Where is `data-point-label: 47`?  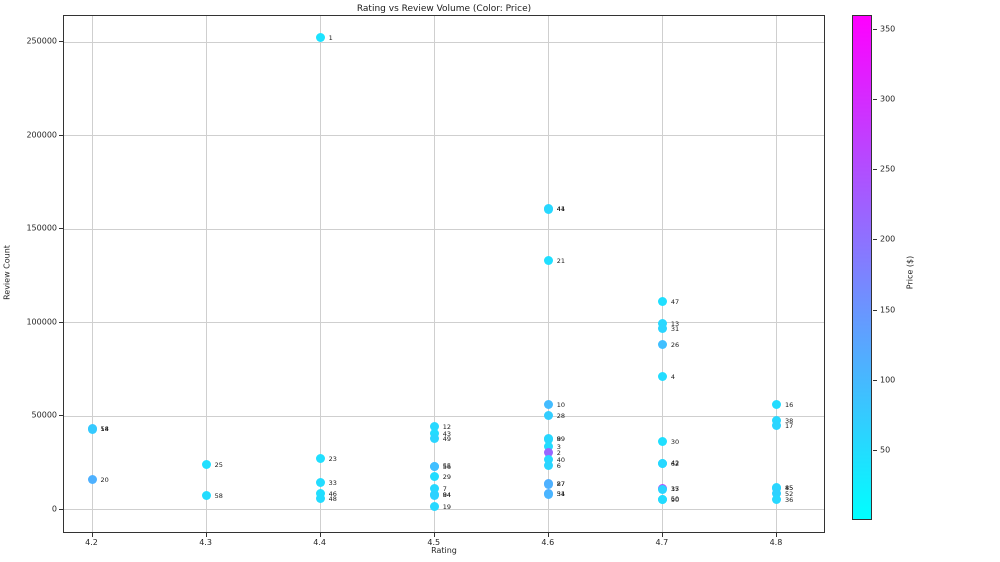
data-point-label: 47 is located at coordinates (675, 301).